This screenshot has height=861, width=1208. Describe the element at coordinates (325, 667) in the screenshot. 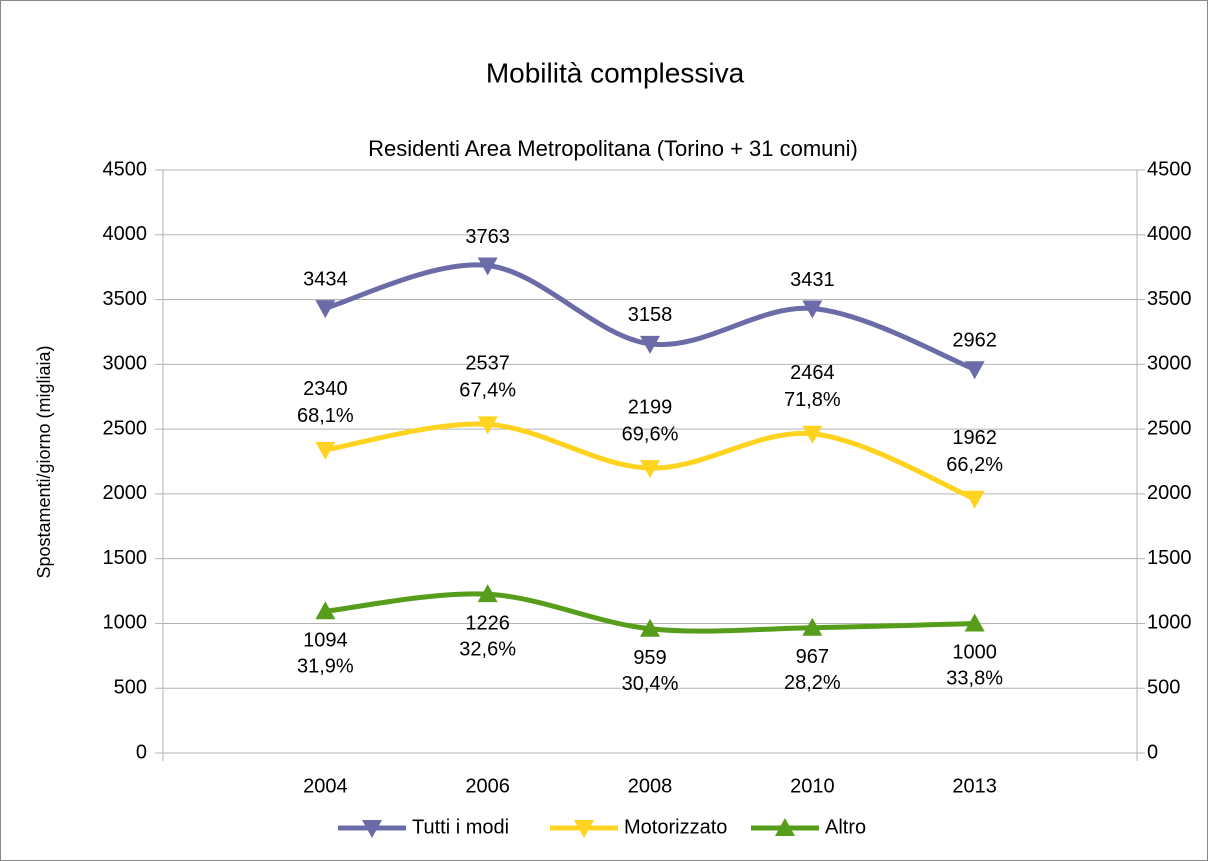

I see `share-label: 31,9%` at that location.